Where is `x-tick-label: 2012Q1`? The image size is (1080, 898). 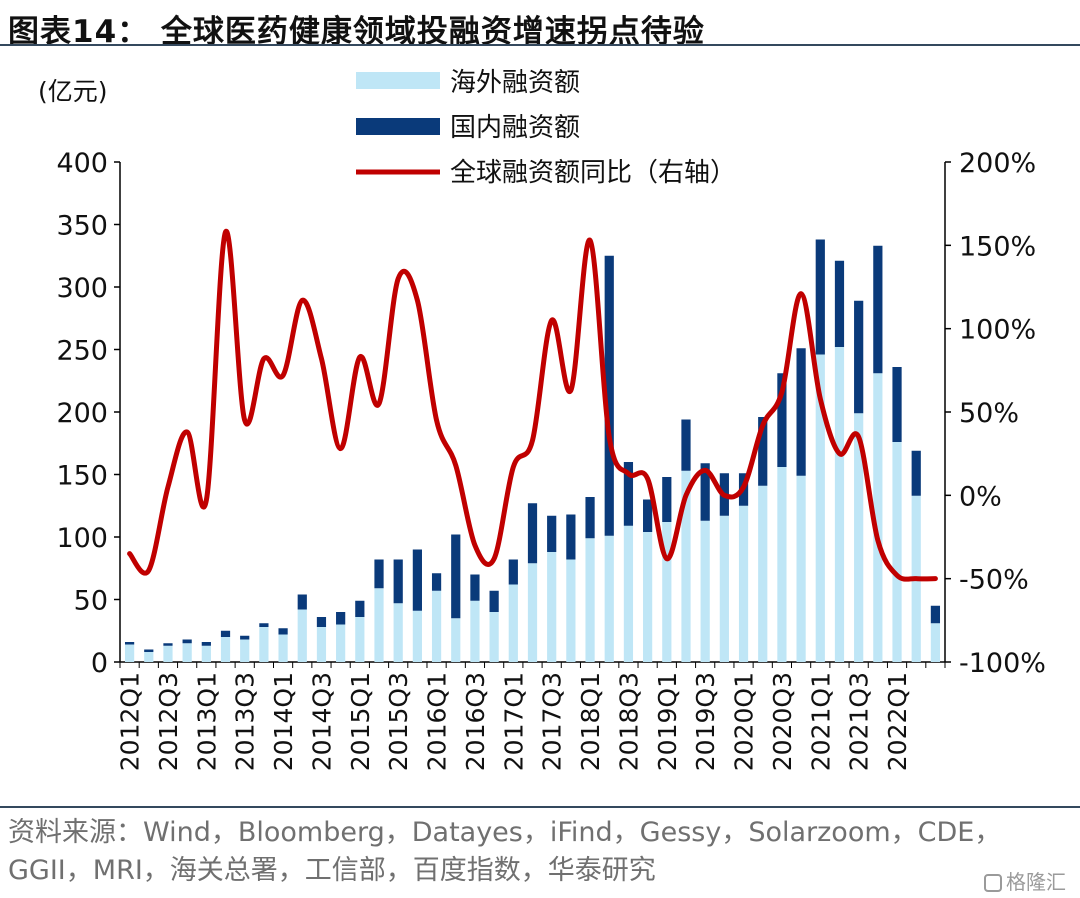 x-tick-label: 2012Q1 is located at coordinates (130, 721).